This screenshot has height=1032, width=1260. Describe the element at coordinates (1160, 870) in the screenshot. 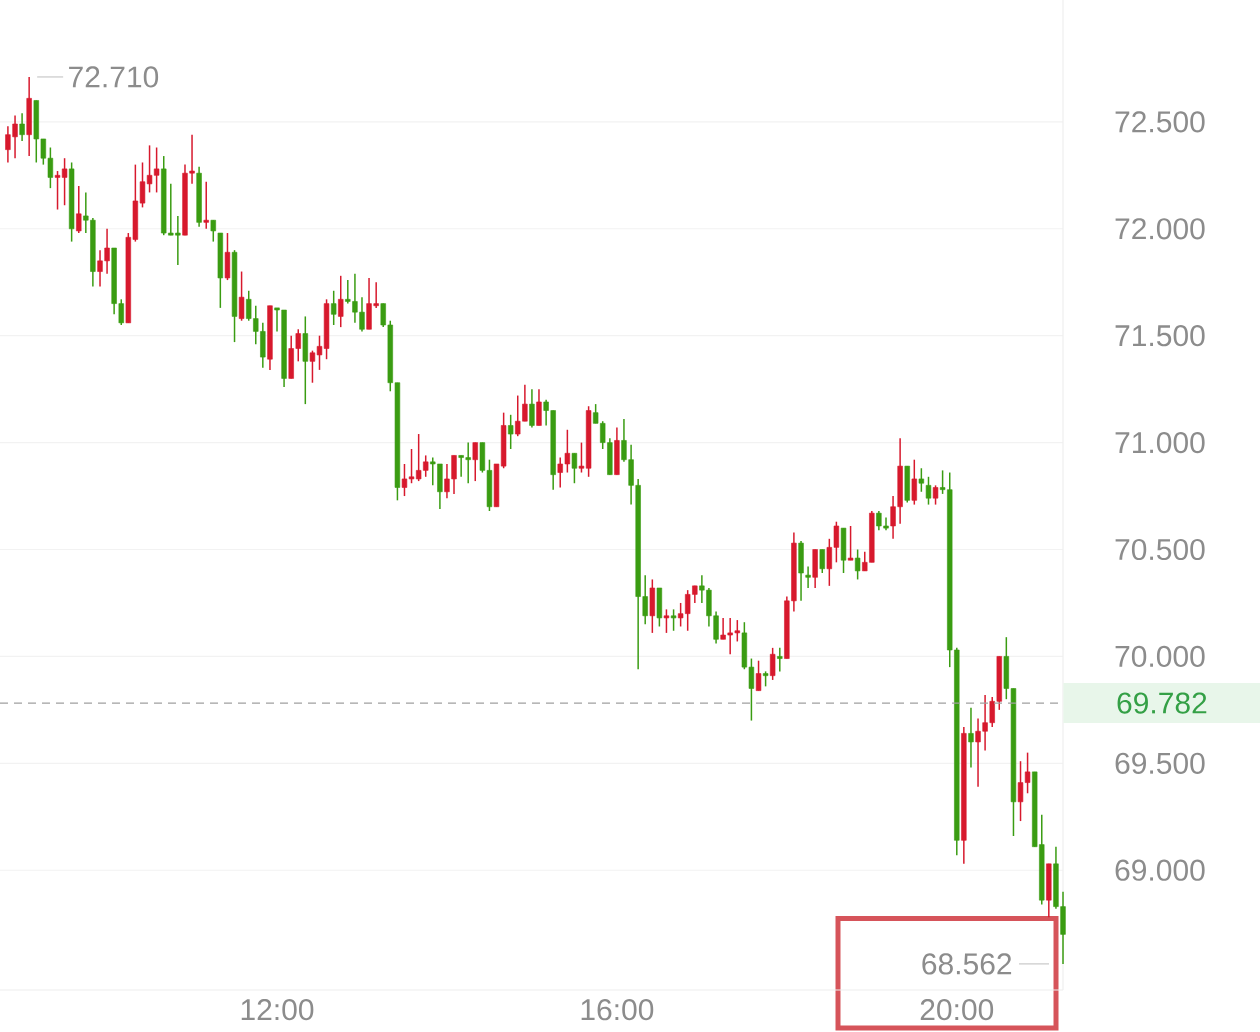

I see `y-tick-label: 69.000` at that location.